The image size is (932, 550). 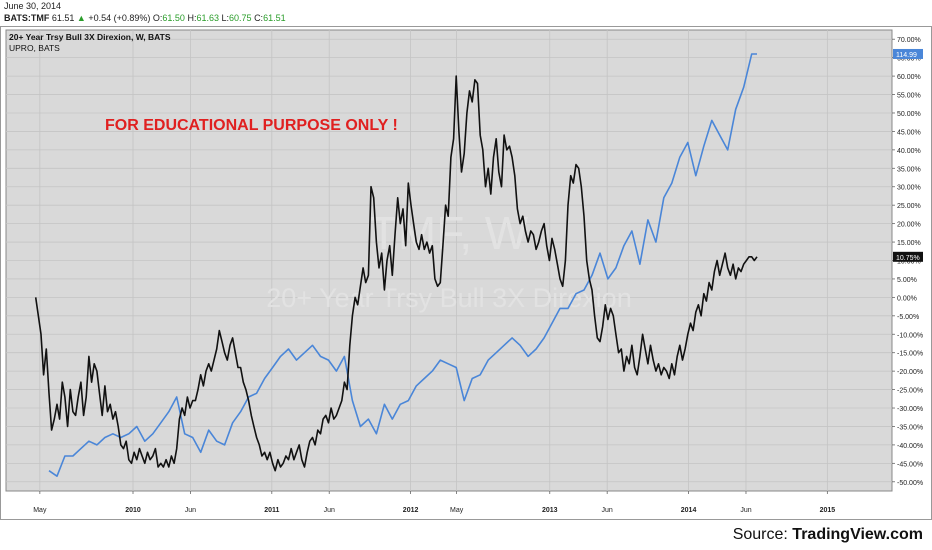 What do you see at coordinates (207, 18) in the screenshot?
I see `high-value: 61.63` at bounding box center [207, 18].